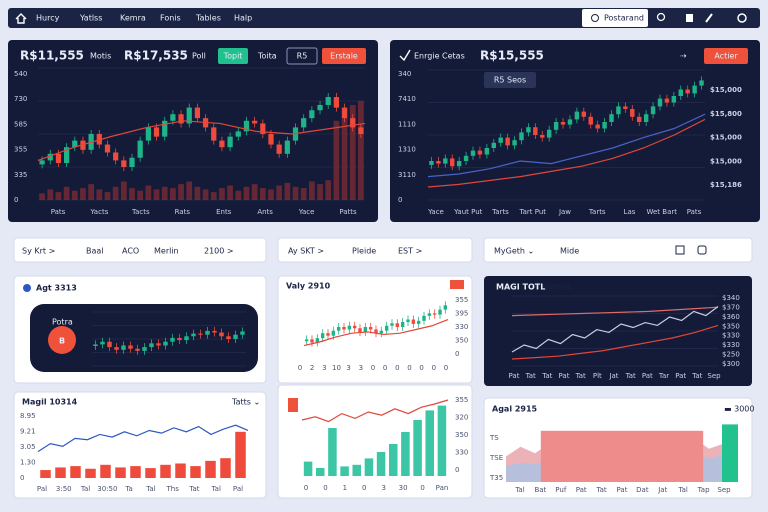  I want to click on filter: 2100 >, so click(219, 251).